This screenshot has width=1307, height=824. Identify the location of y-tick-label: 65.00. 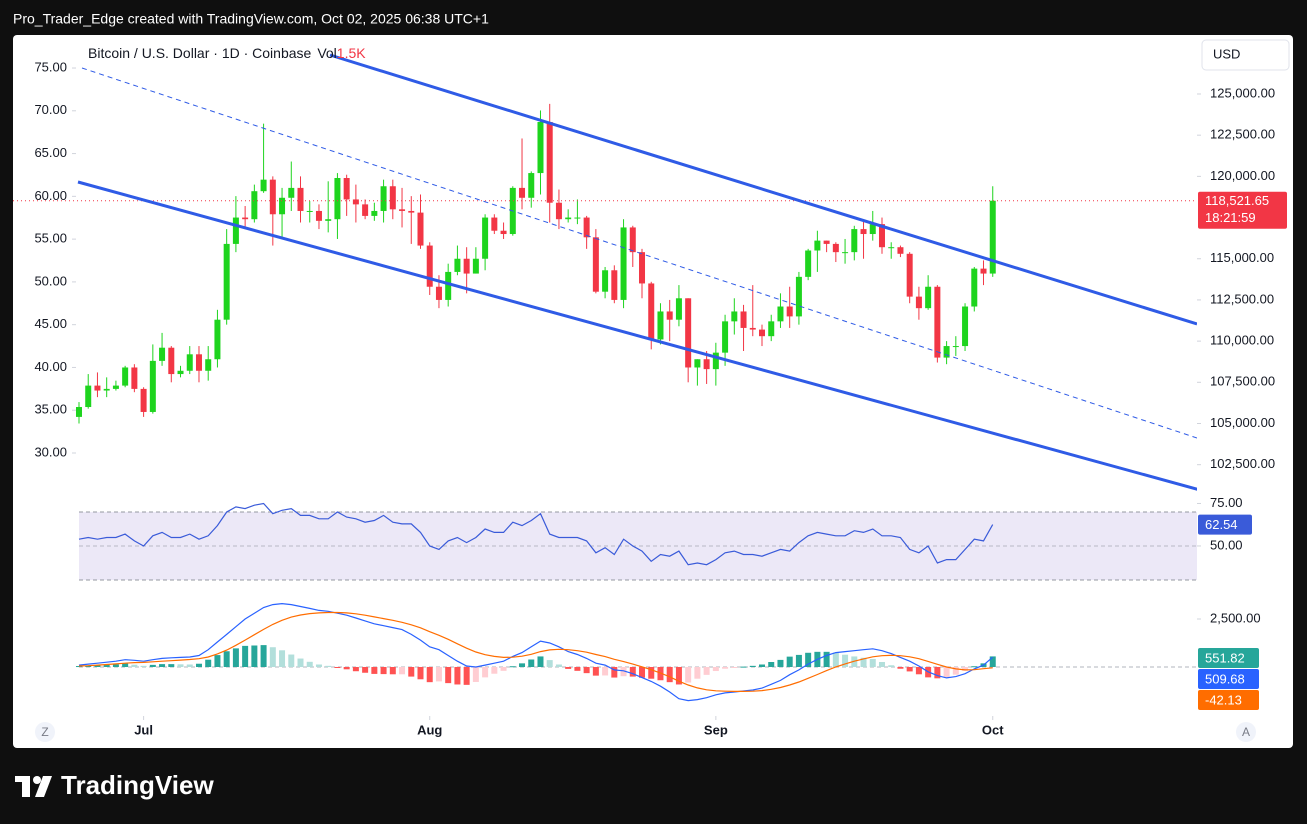
(50, 152).